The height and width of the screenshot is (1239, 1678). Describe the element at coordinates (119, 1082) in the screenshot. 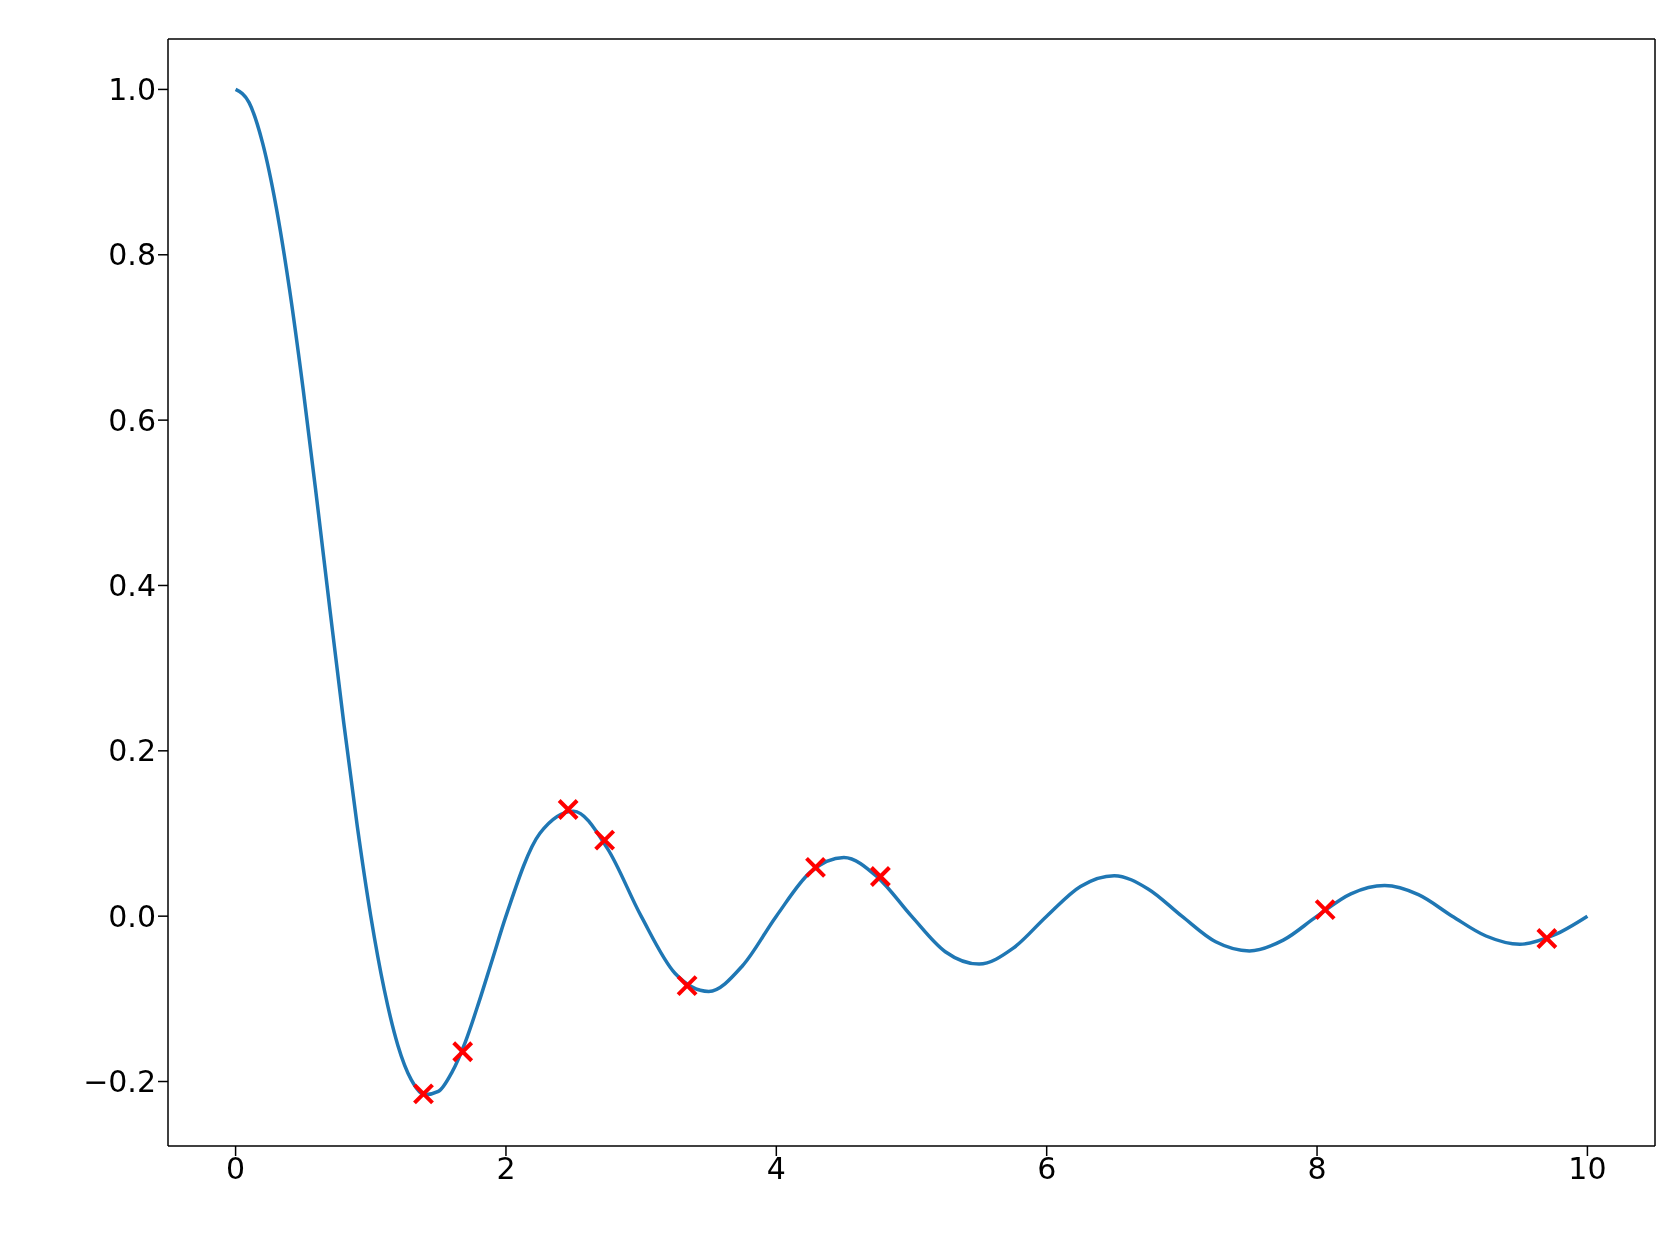

I see `y-tick-label: −0.2` at that location.